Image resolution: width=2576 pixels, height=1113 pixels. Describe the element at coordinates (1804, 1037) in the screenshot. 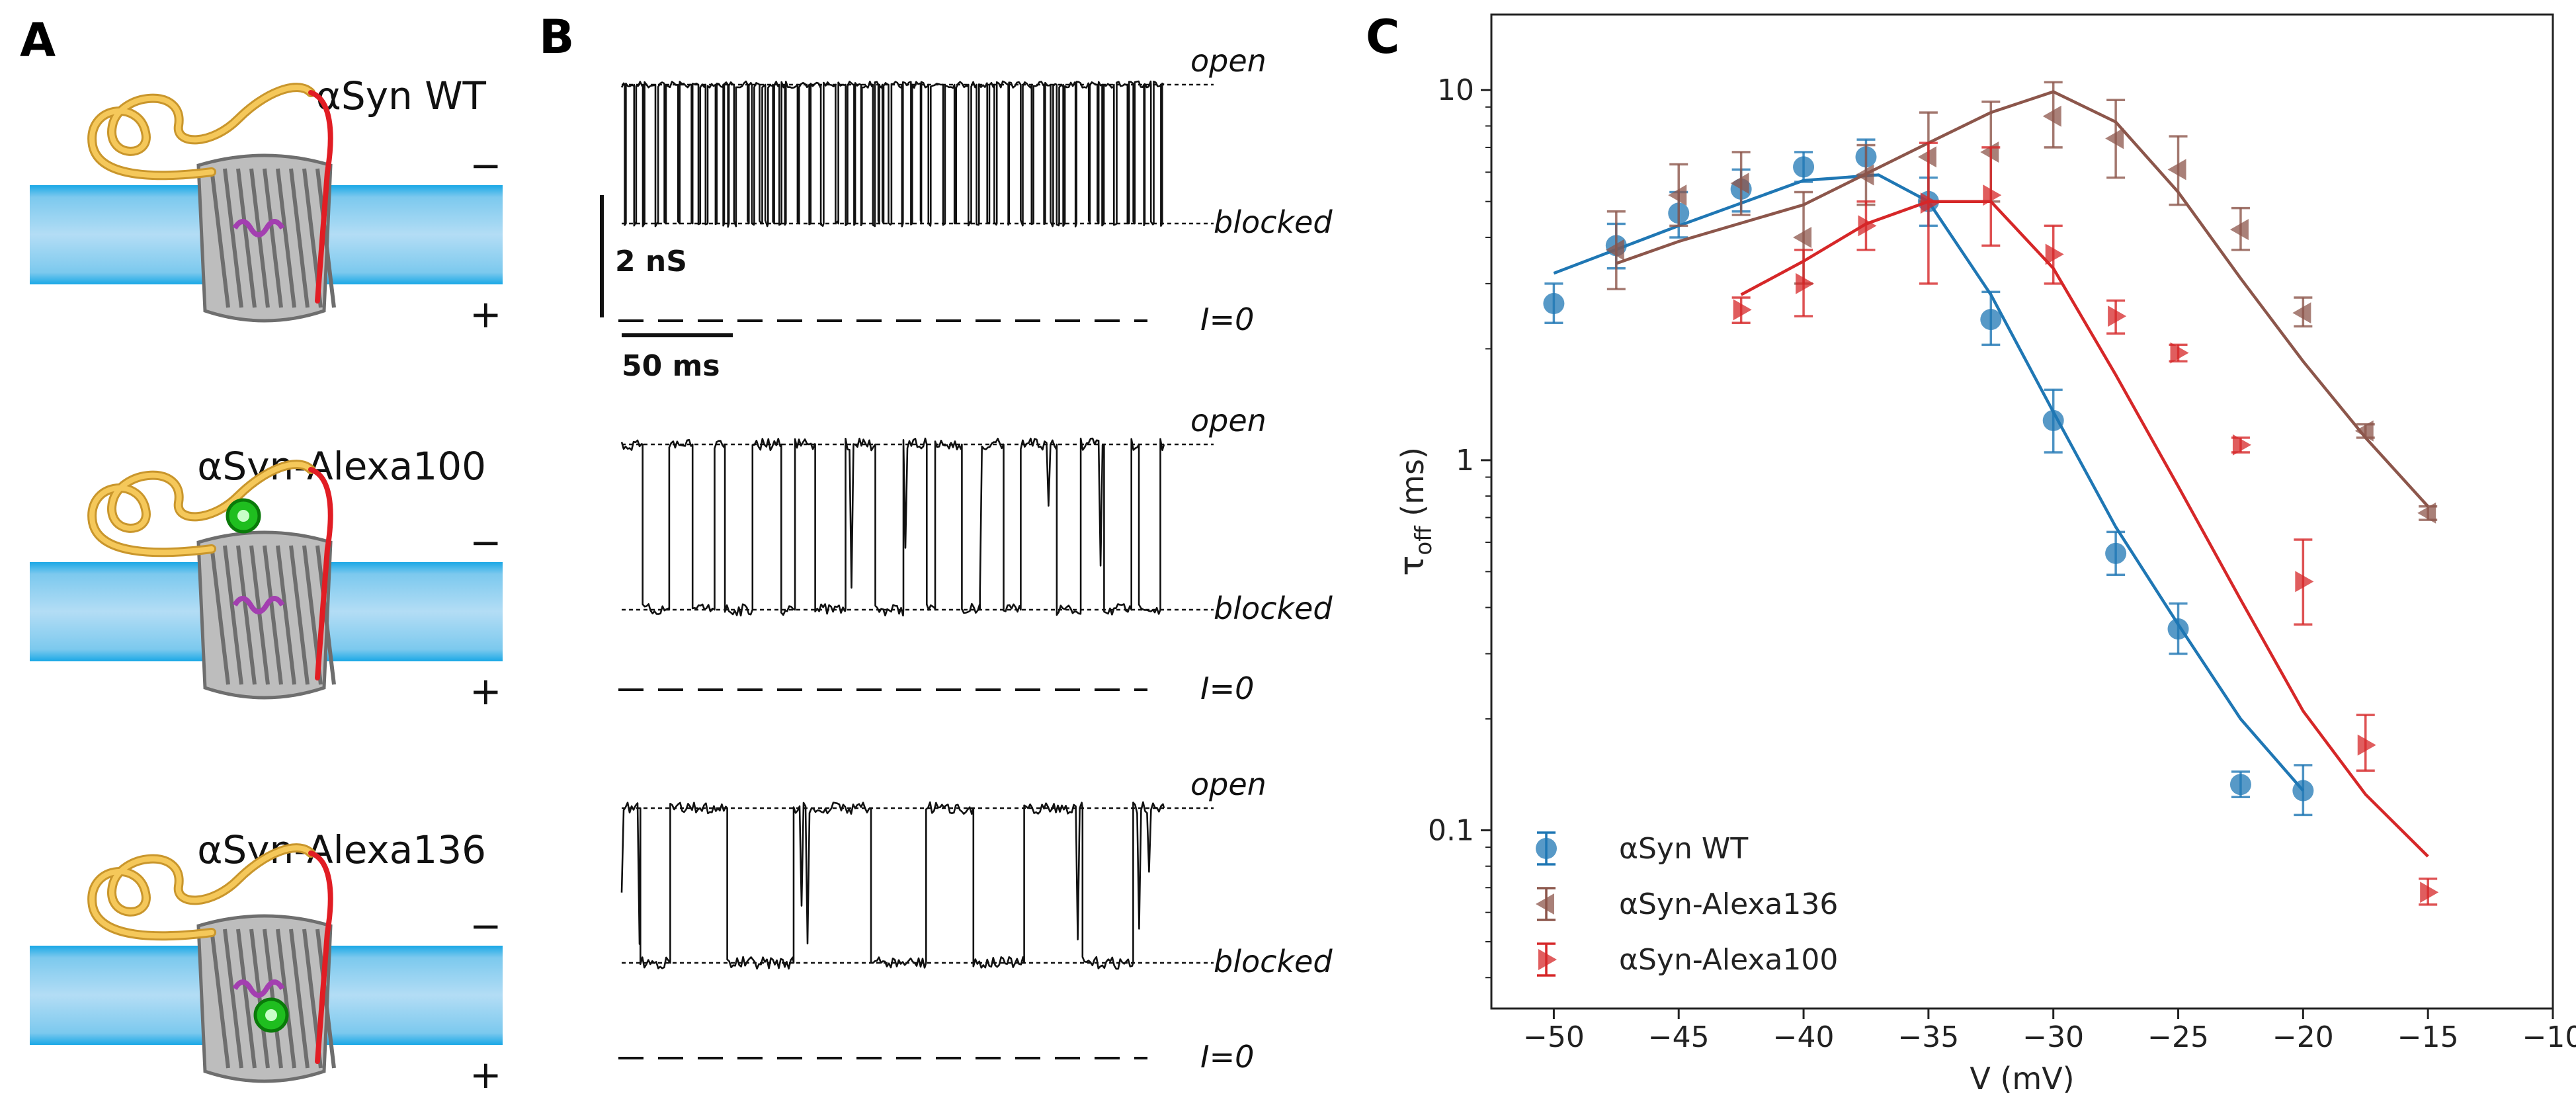

I see `x-tick-label: −40` at that location.